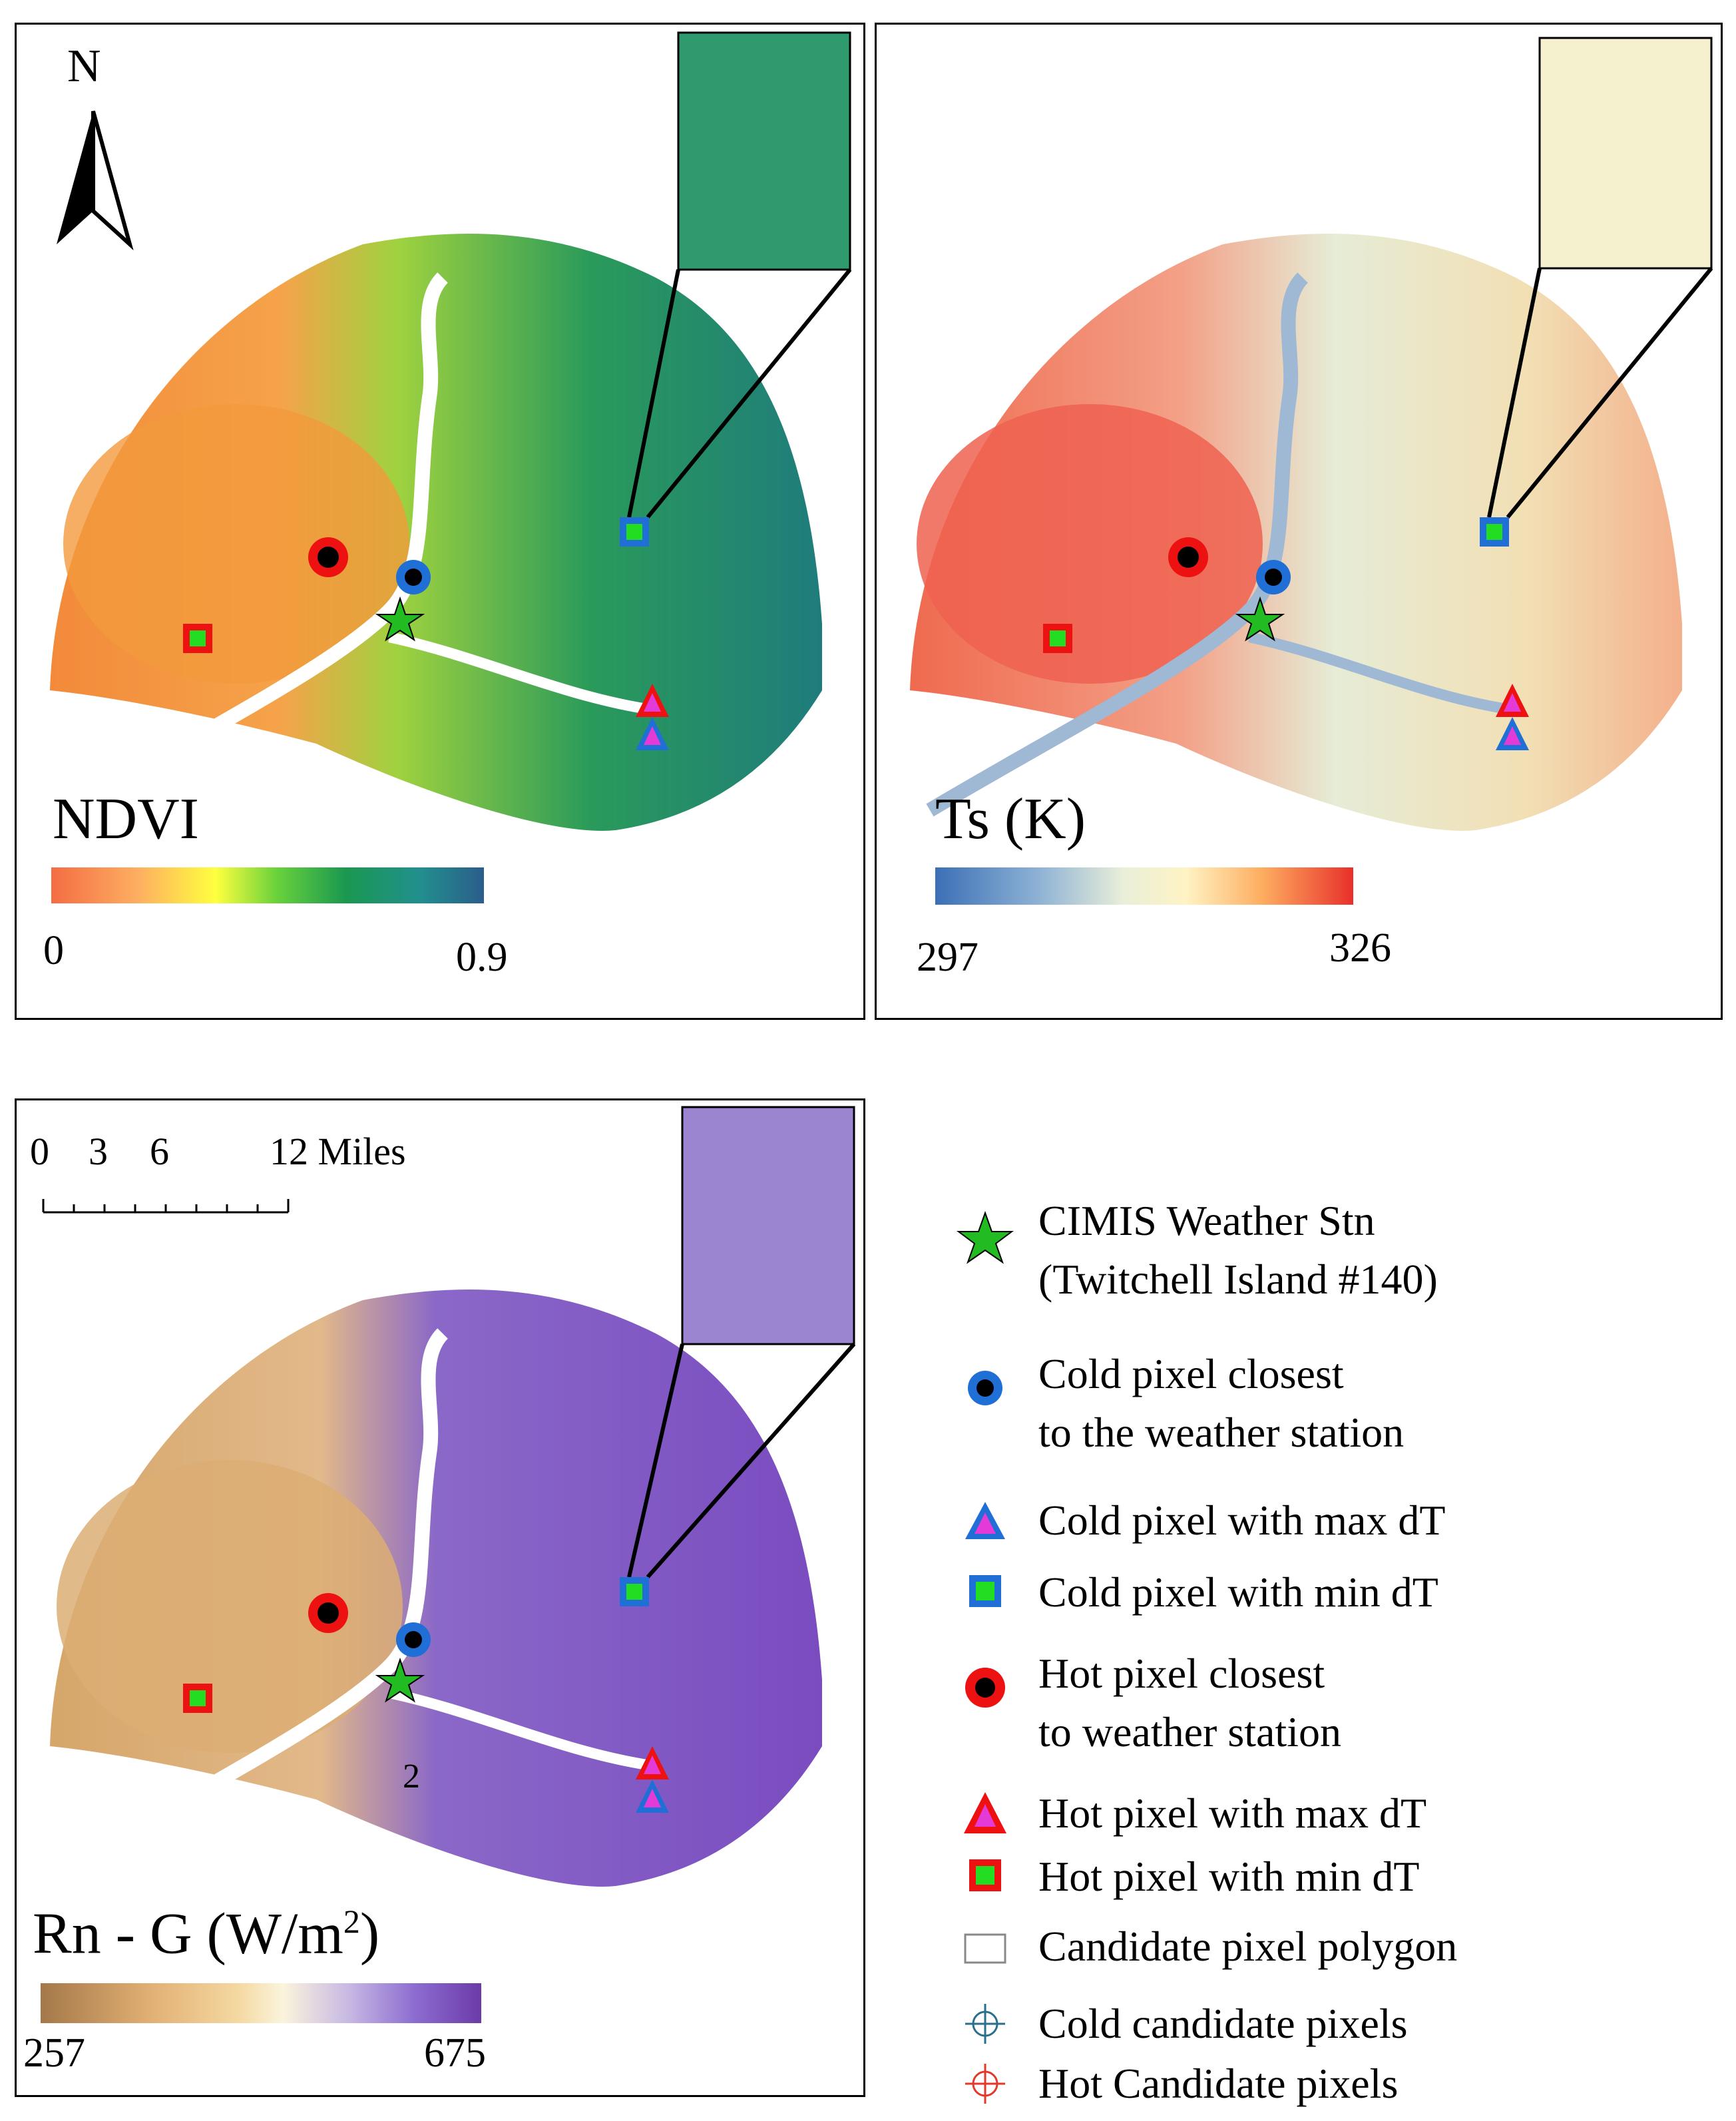  Describe the element at coordinates (986, 1237) in the screenshot. I see `star-icon` at that location.